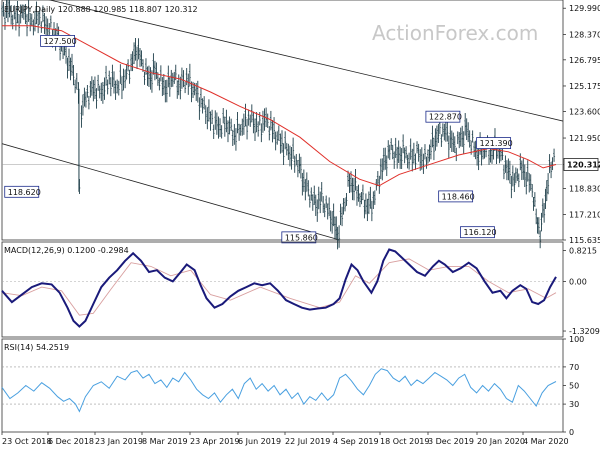 The width and height of the screenshot is (600, 450). Describe the element at coordinates (571, 432) in the screenshot. I see `rsi-ytick-label: 0` at that location.